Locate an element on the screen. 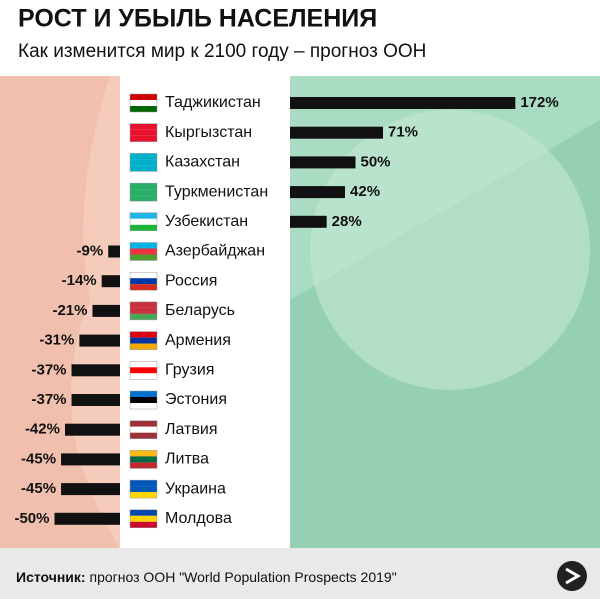 Image resolution: width=600 pixels, height=599 pixels. logo-mark is located at coordinates (573, 576).